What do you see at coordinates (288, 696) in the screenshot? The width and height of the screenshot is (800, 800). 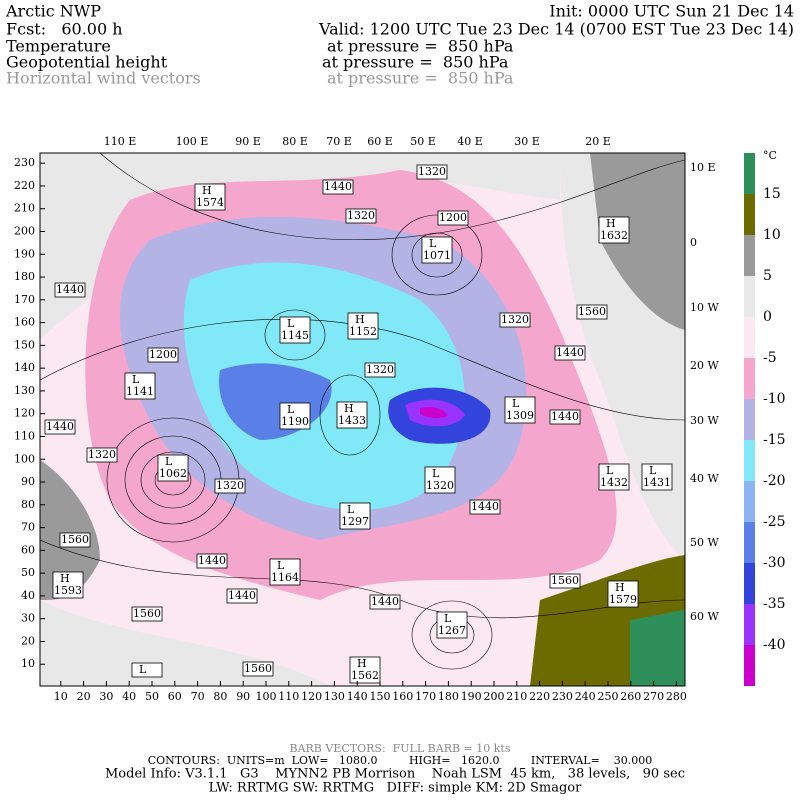 I see `x-tick-label: 110` at bounding box center [288, 696].